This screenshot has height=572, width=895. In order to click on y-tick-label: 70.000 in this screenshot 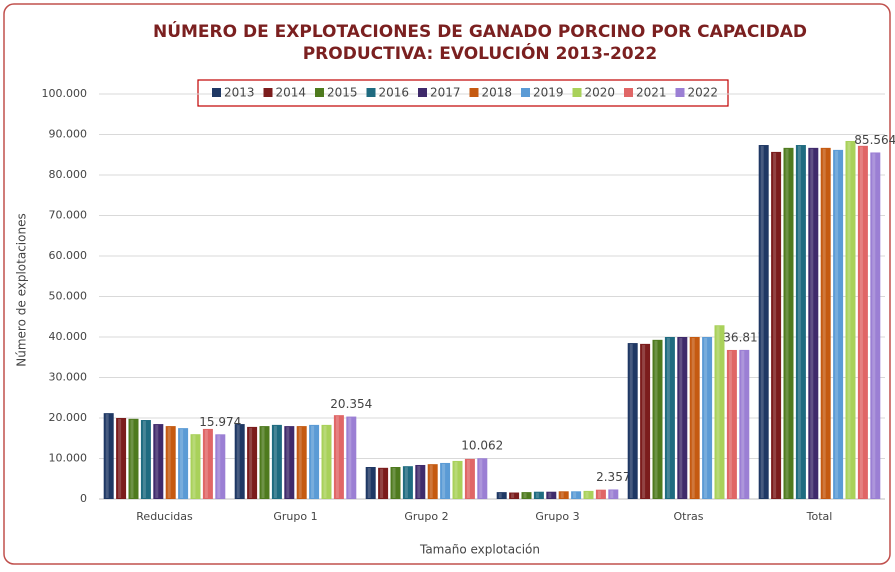, I will do `click(68, 215)`.